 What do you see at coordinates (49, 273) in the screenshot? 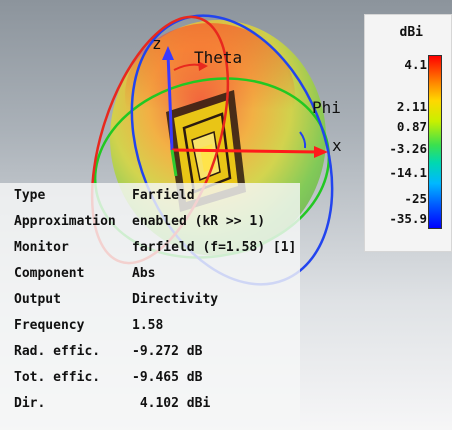
I see `info-key: Component` at bounding box center [49, 273].